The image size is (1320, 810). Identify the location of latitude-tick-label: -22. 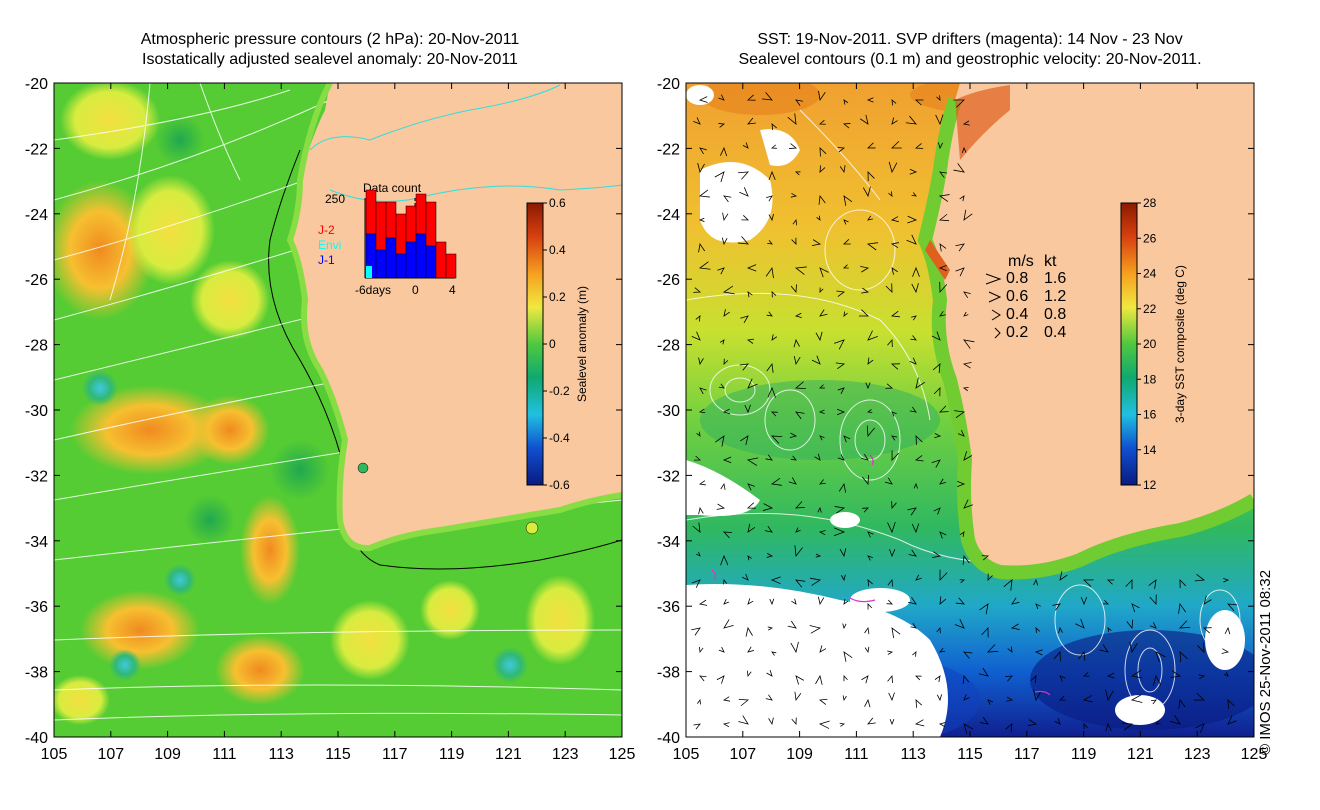
(668, 149).